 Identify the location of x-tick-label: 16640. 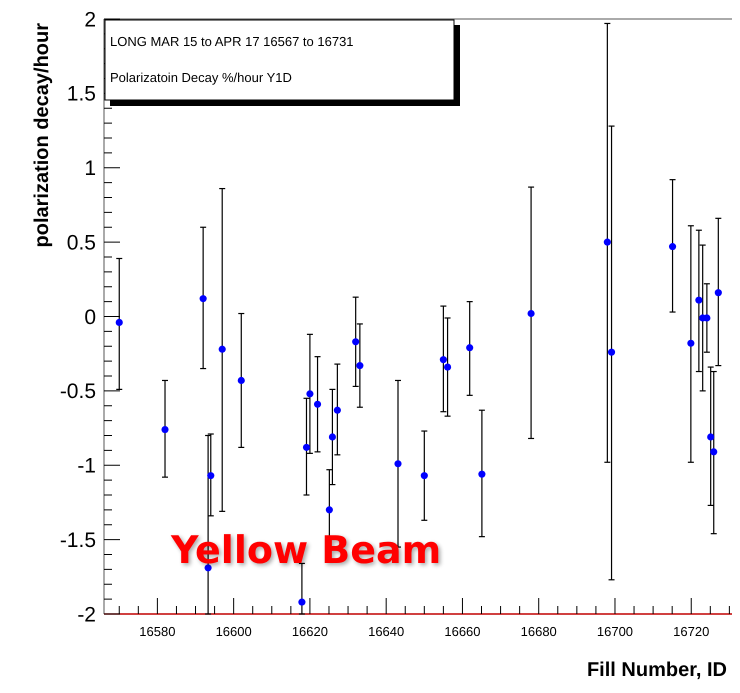
(386, 631).